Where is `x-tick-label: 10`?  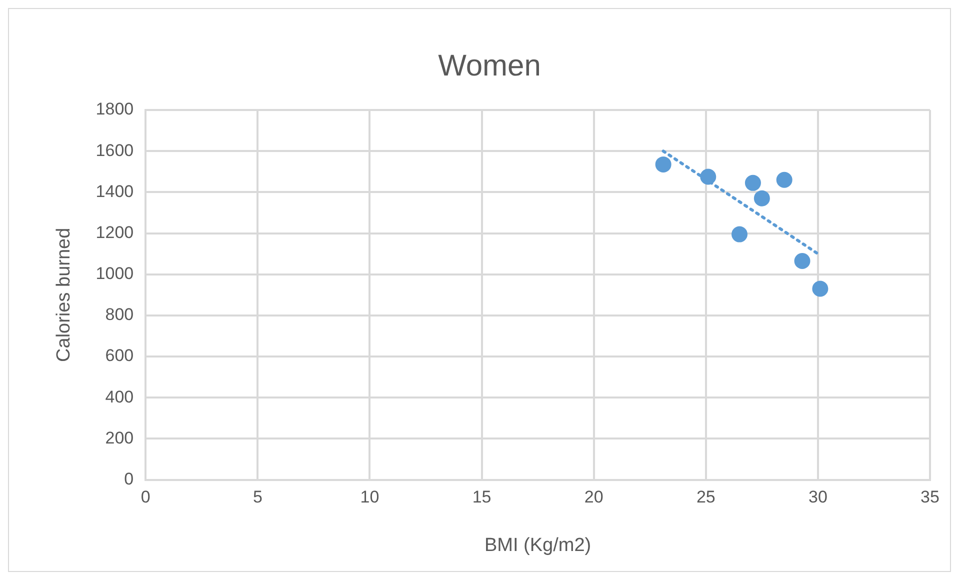
x-tick-label: 10 is located at coordinates (370, 497).